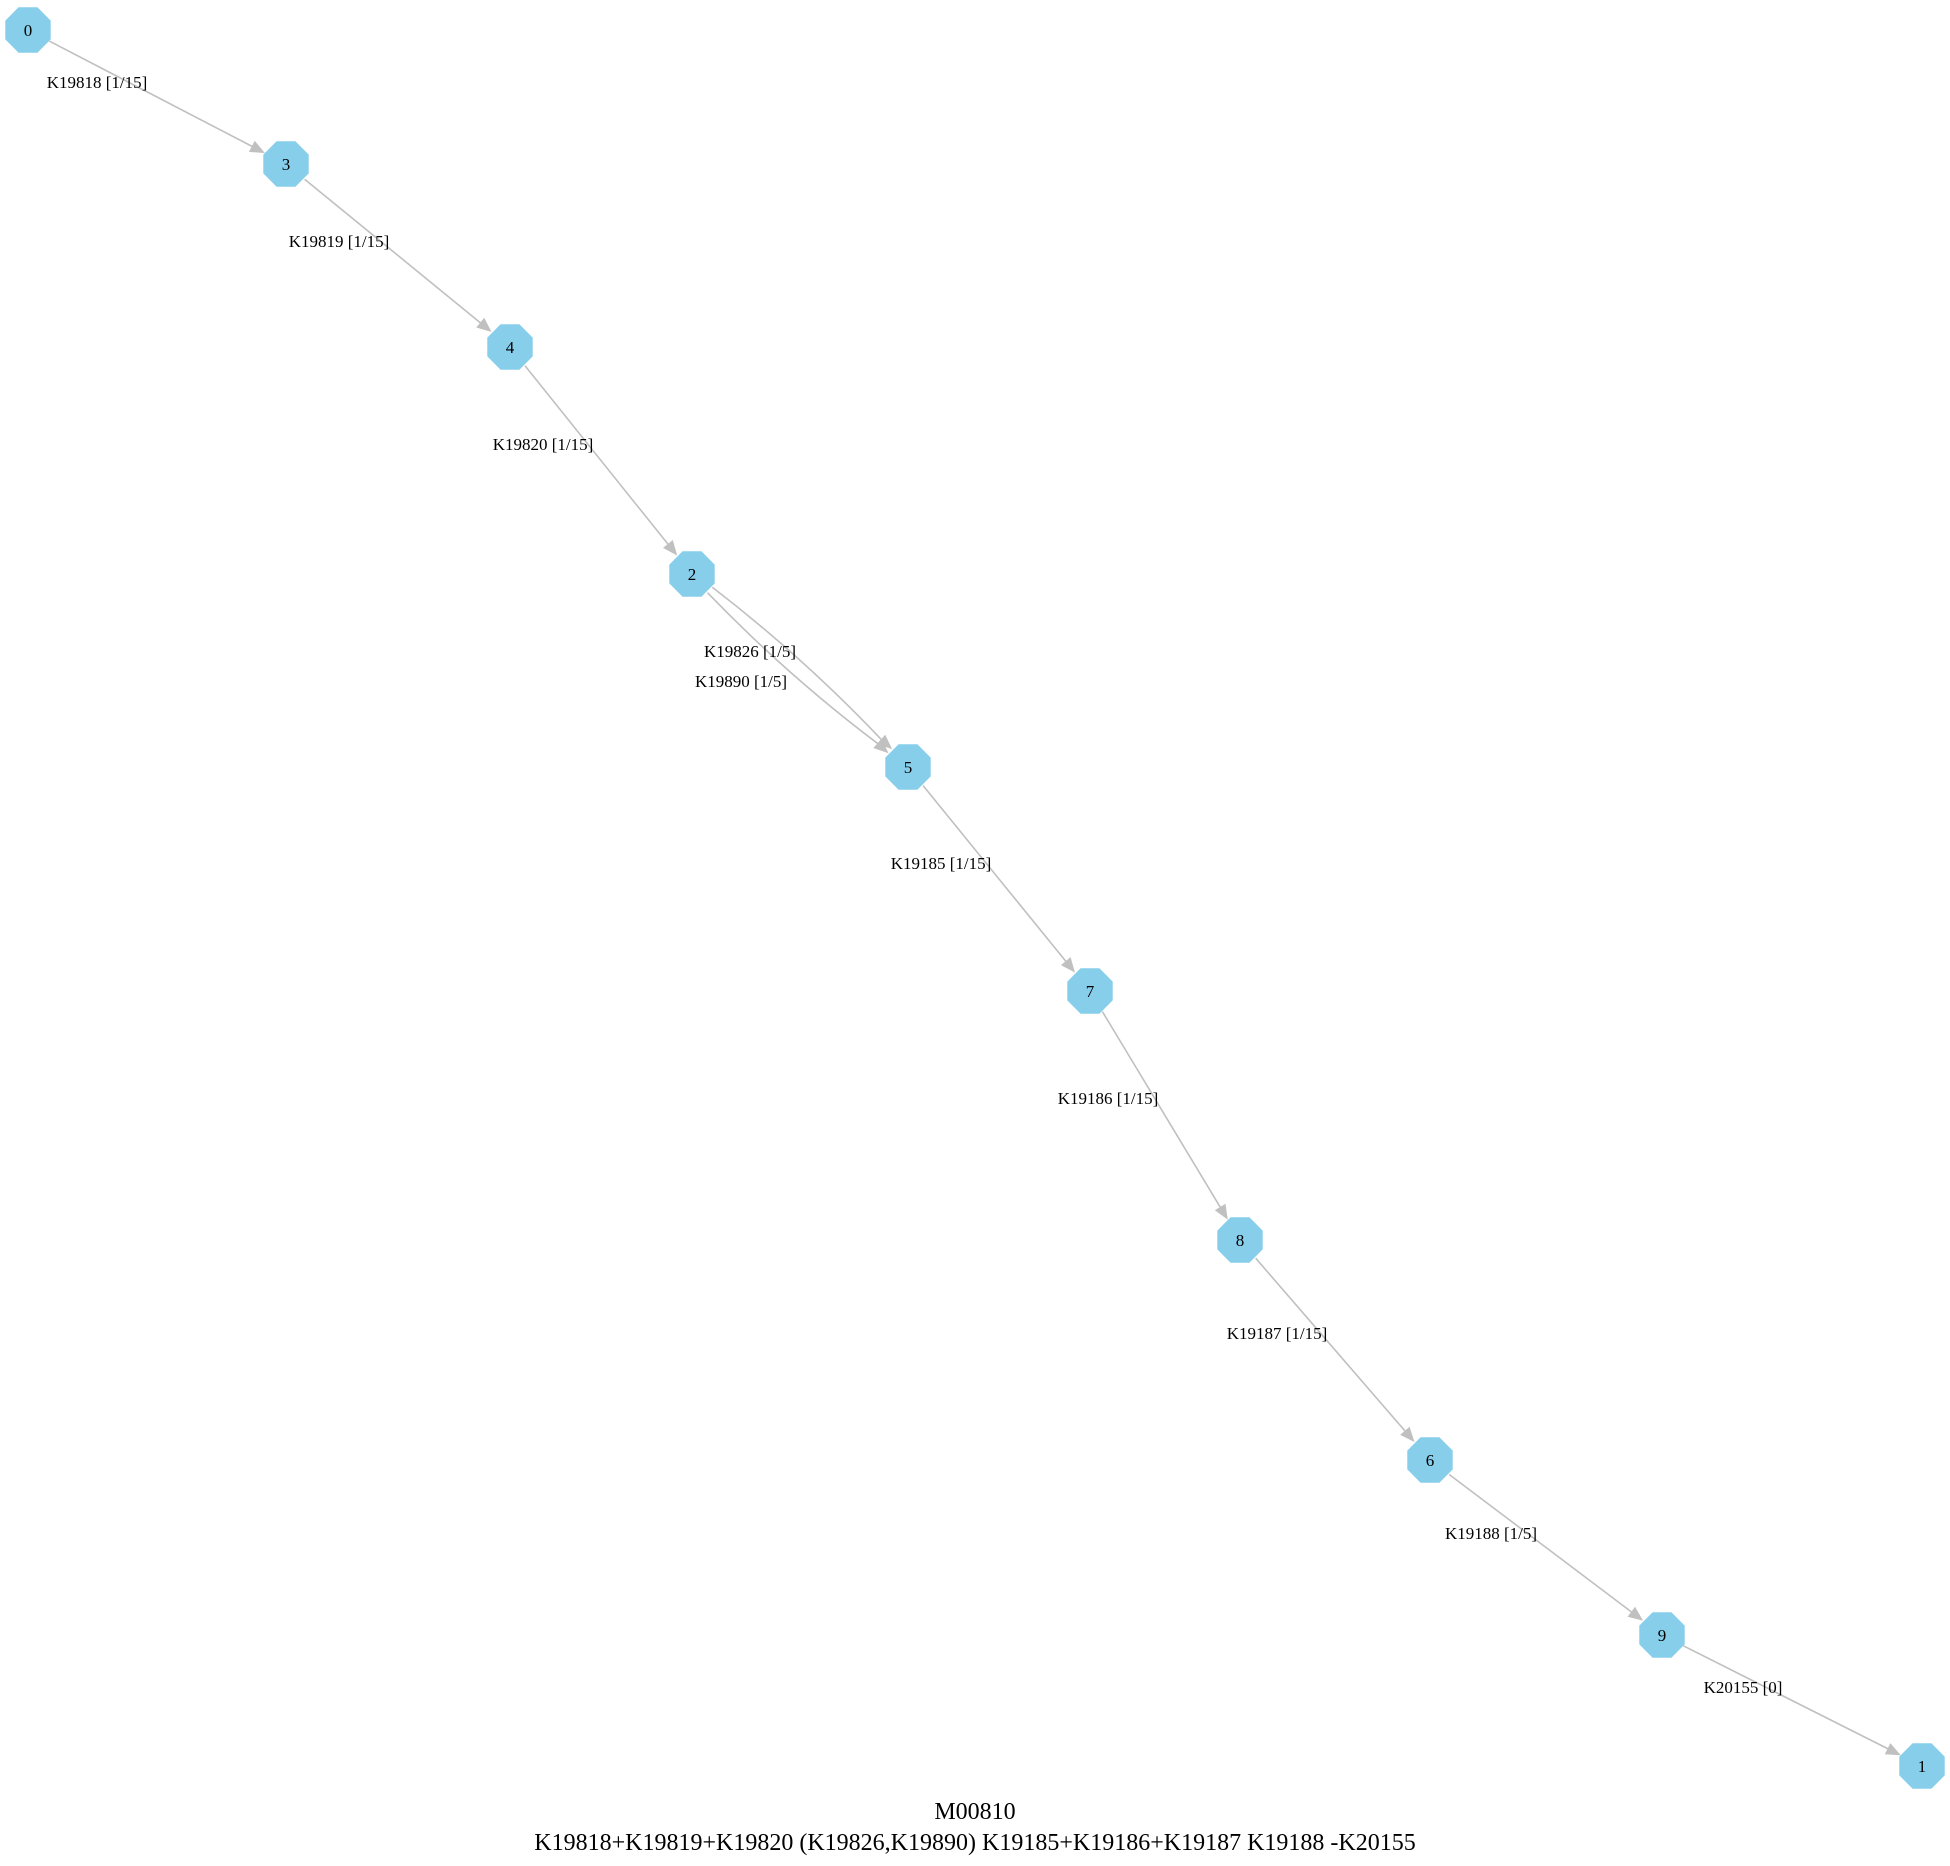 The height and width of the screenshot is (1866, 1950). I want to click on node-label: 3, so click(286, 164).